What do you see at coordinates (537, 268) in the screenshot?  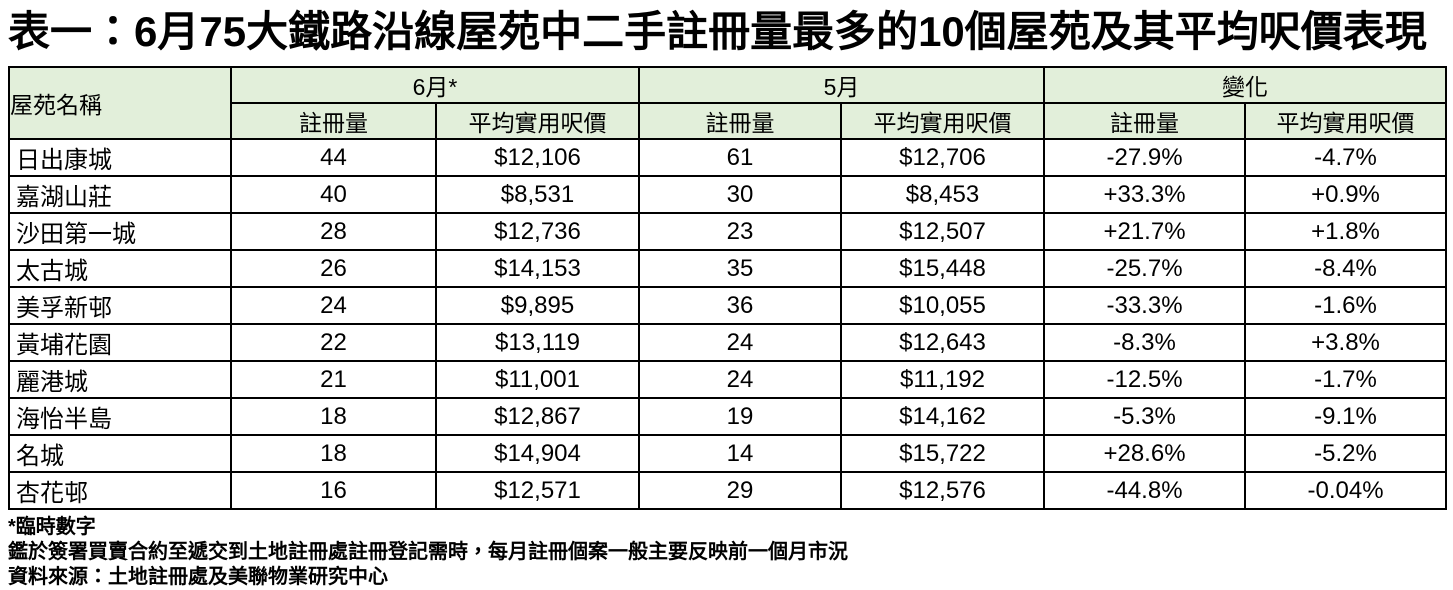 I see `jun-avg-price-cell: $14,153` at bounding box center [537, 268].